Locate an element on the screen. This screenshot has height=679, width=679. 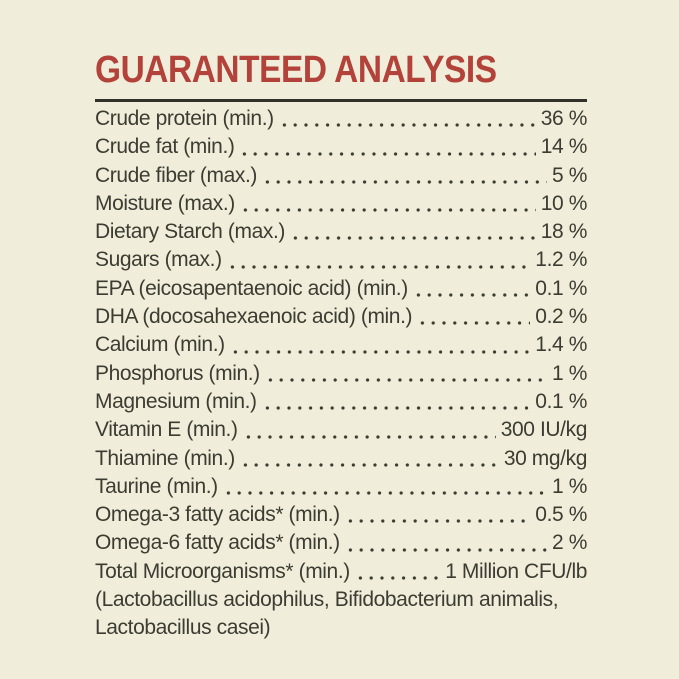
table-row: Omega-3 fatty acids* (min.) 0.5 % is located at coordinates (341, 515).